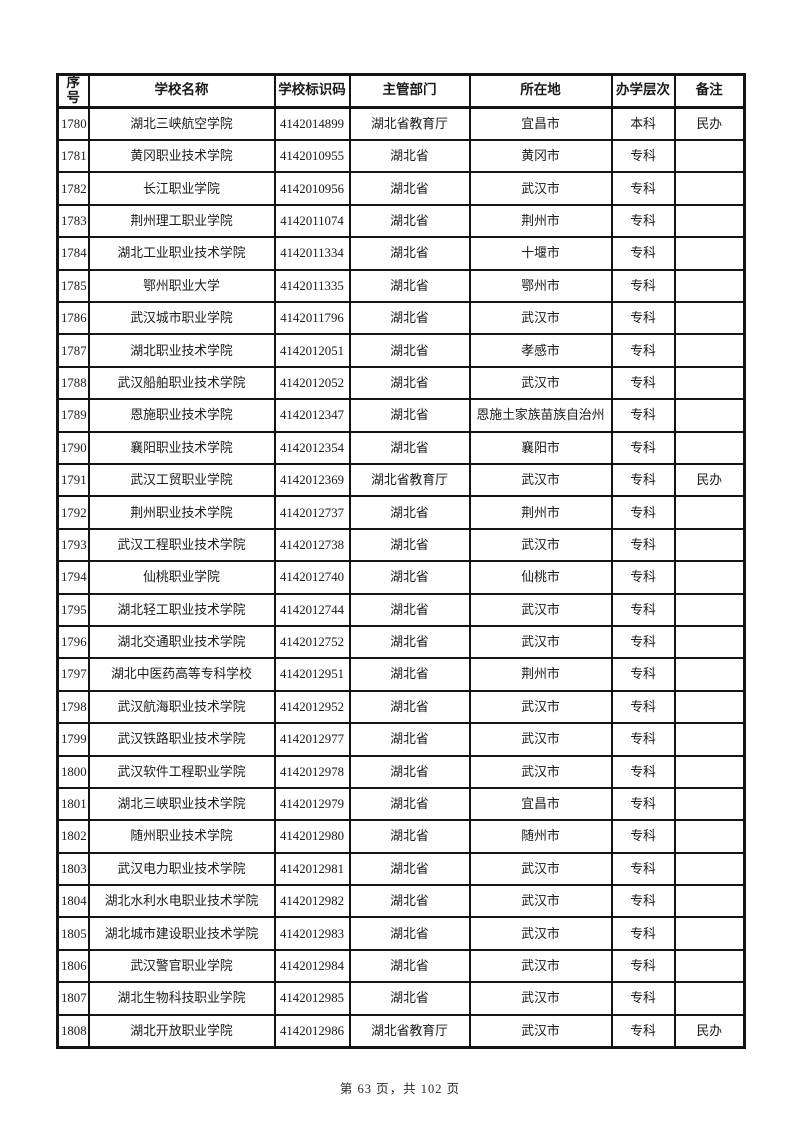  Describe the element at coordinates (401, 869) in the screenshot. I see `table-row: 1803 武汉电力职业技术学院 4142012981 湖北省 武汉市 专科` at that location.